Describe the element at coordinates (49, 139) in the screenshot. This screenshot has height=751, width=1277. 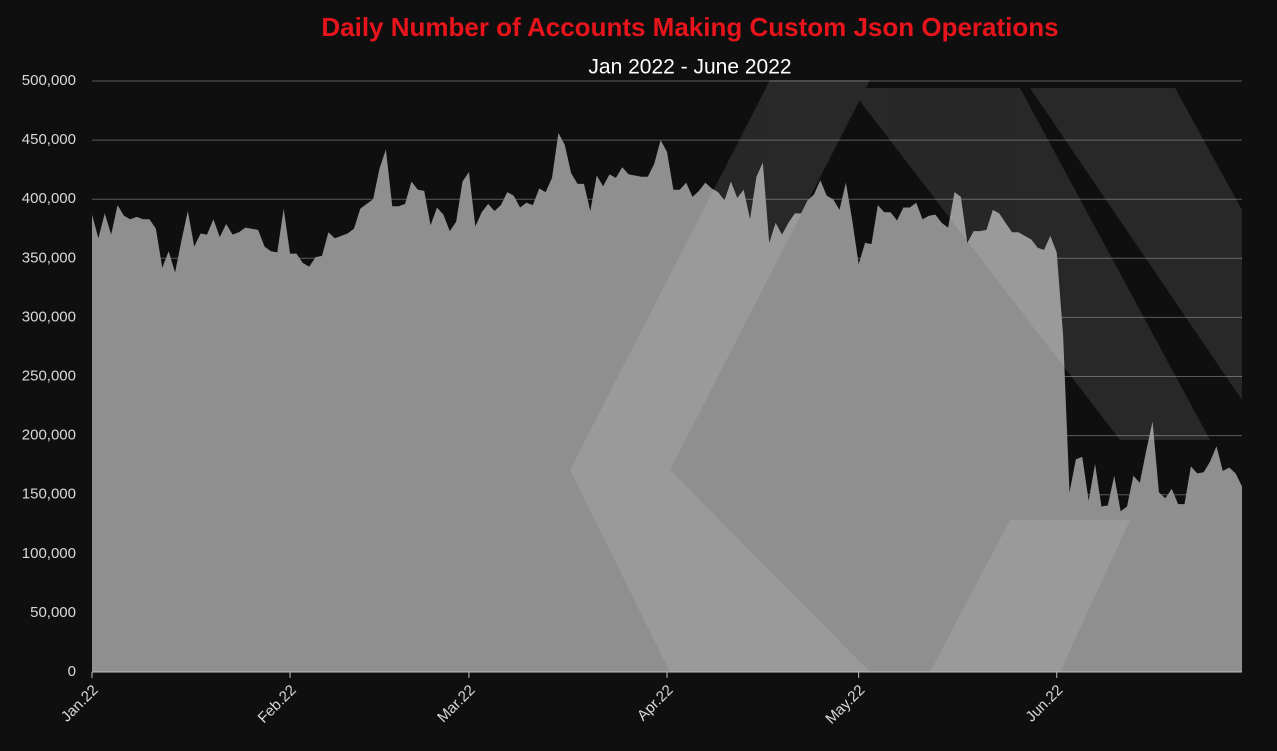
I see `y-tick-label: 450,000` at that location.